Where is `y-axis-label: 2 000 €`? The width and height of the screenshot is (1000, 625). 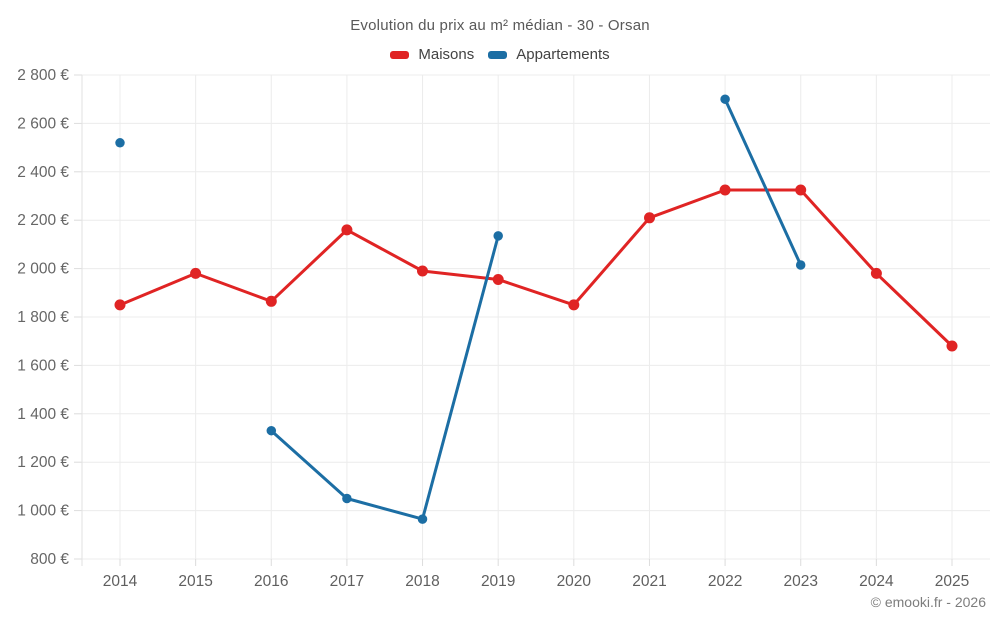
y-axis-label: 2 000 € is located at coordinates (43, 269).